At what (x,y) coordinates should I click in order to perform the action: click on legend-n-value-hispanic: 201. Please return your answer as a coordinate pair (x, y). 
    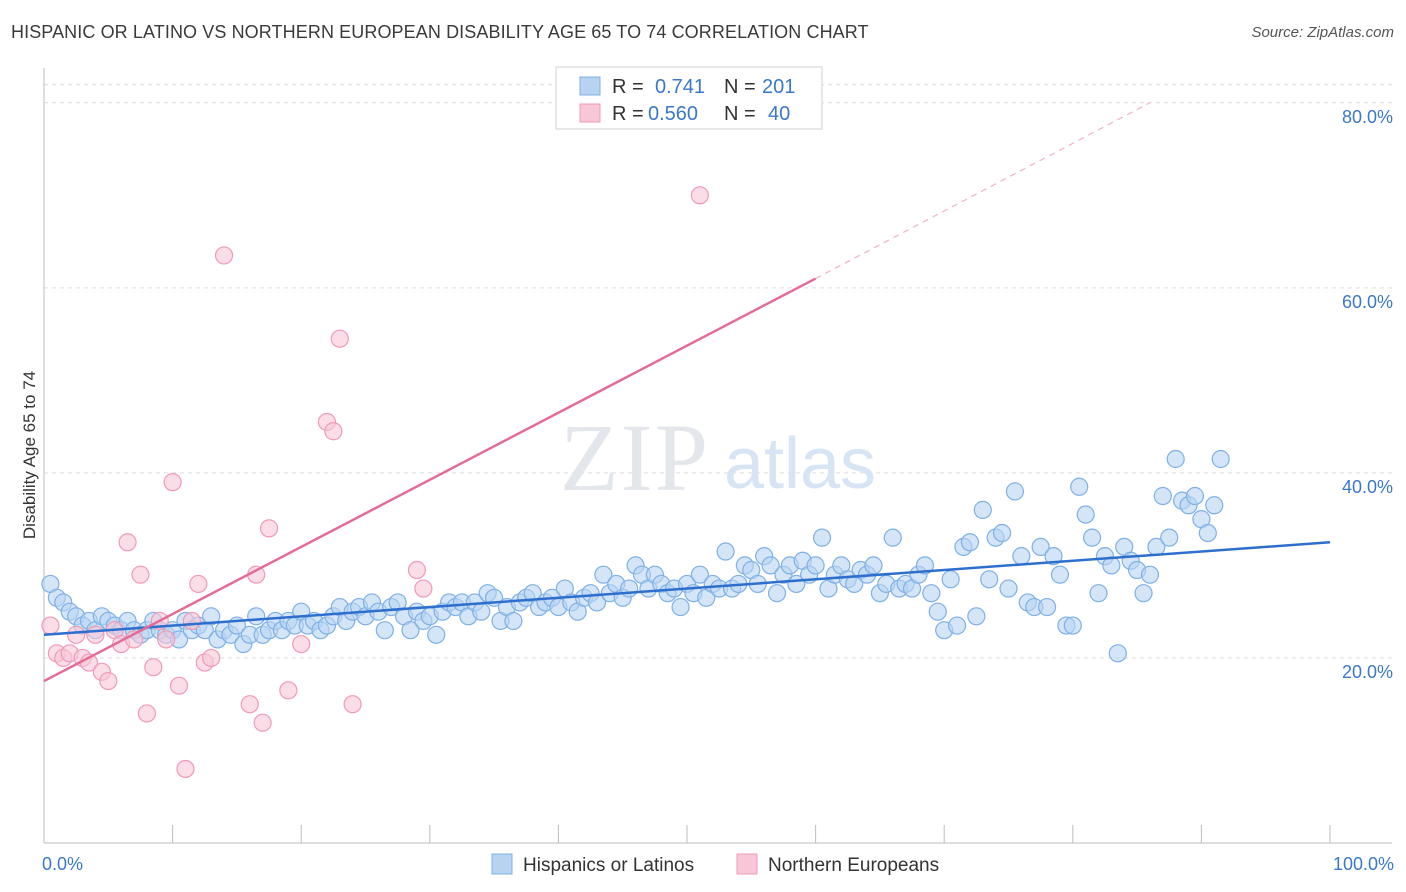
    Looking at the image, I should click on (778, 87).